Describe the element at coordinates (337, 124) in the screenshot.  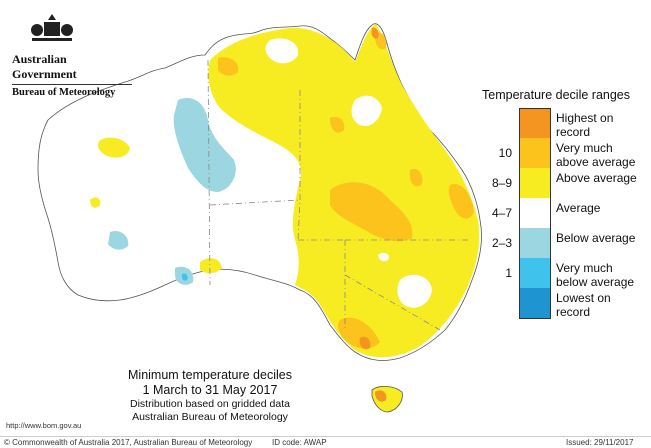
I see `very-much-above-gulf` at that location.